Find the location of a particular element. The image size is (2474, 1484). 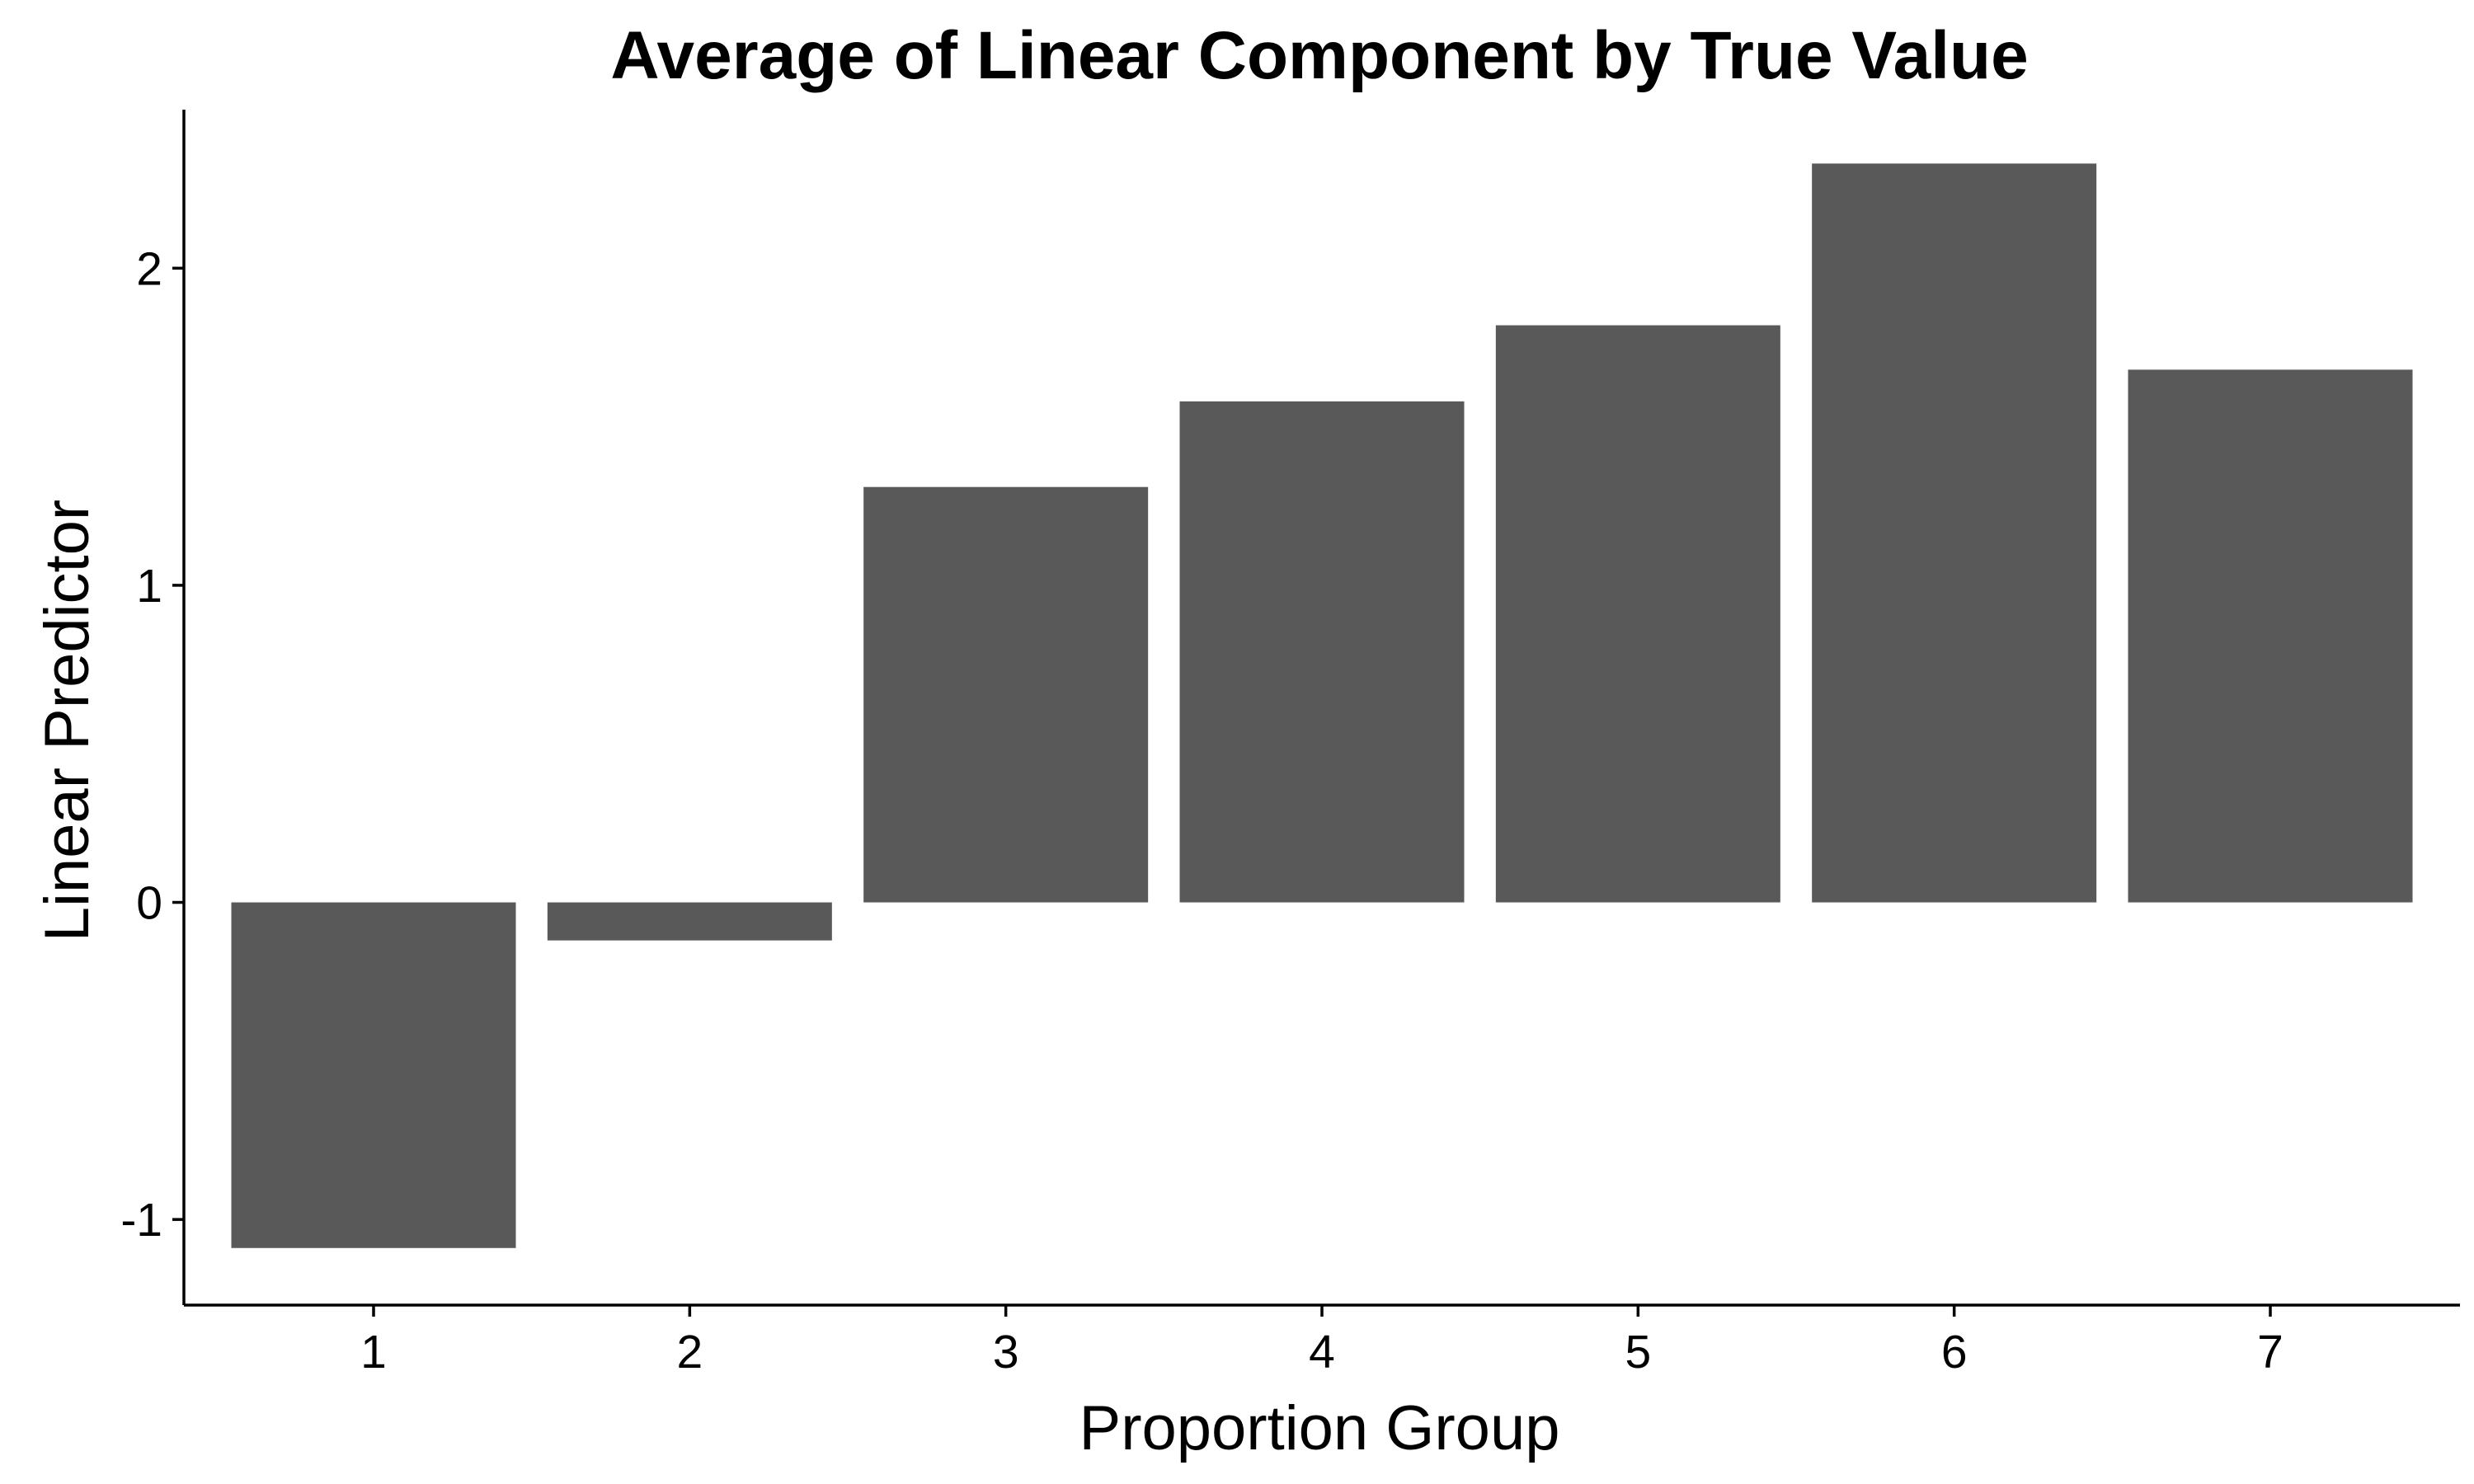

x-axis-title: Proportion Group is located at coordinates (1319, 1428).